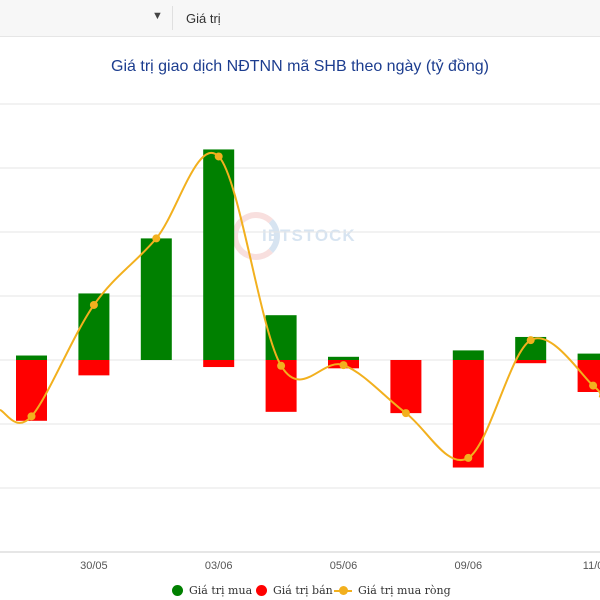  Describe the element at coordinates (157, 16) in the screenshot. I see `chevron-down-icon: ▼` at that location.